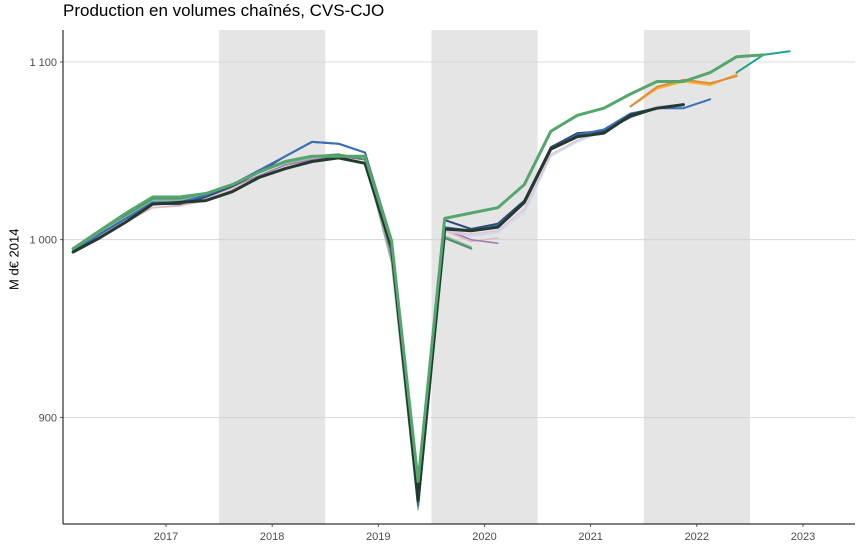 This screenshot has width=856, height=546. I want to click on y-tick-label-900: 900, so click(48, 418).